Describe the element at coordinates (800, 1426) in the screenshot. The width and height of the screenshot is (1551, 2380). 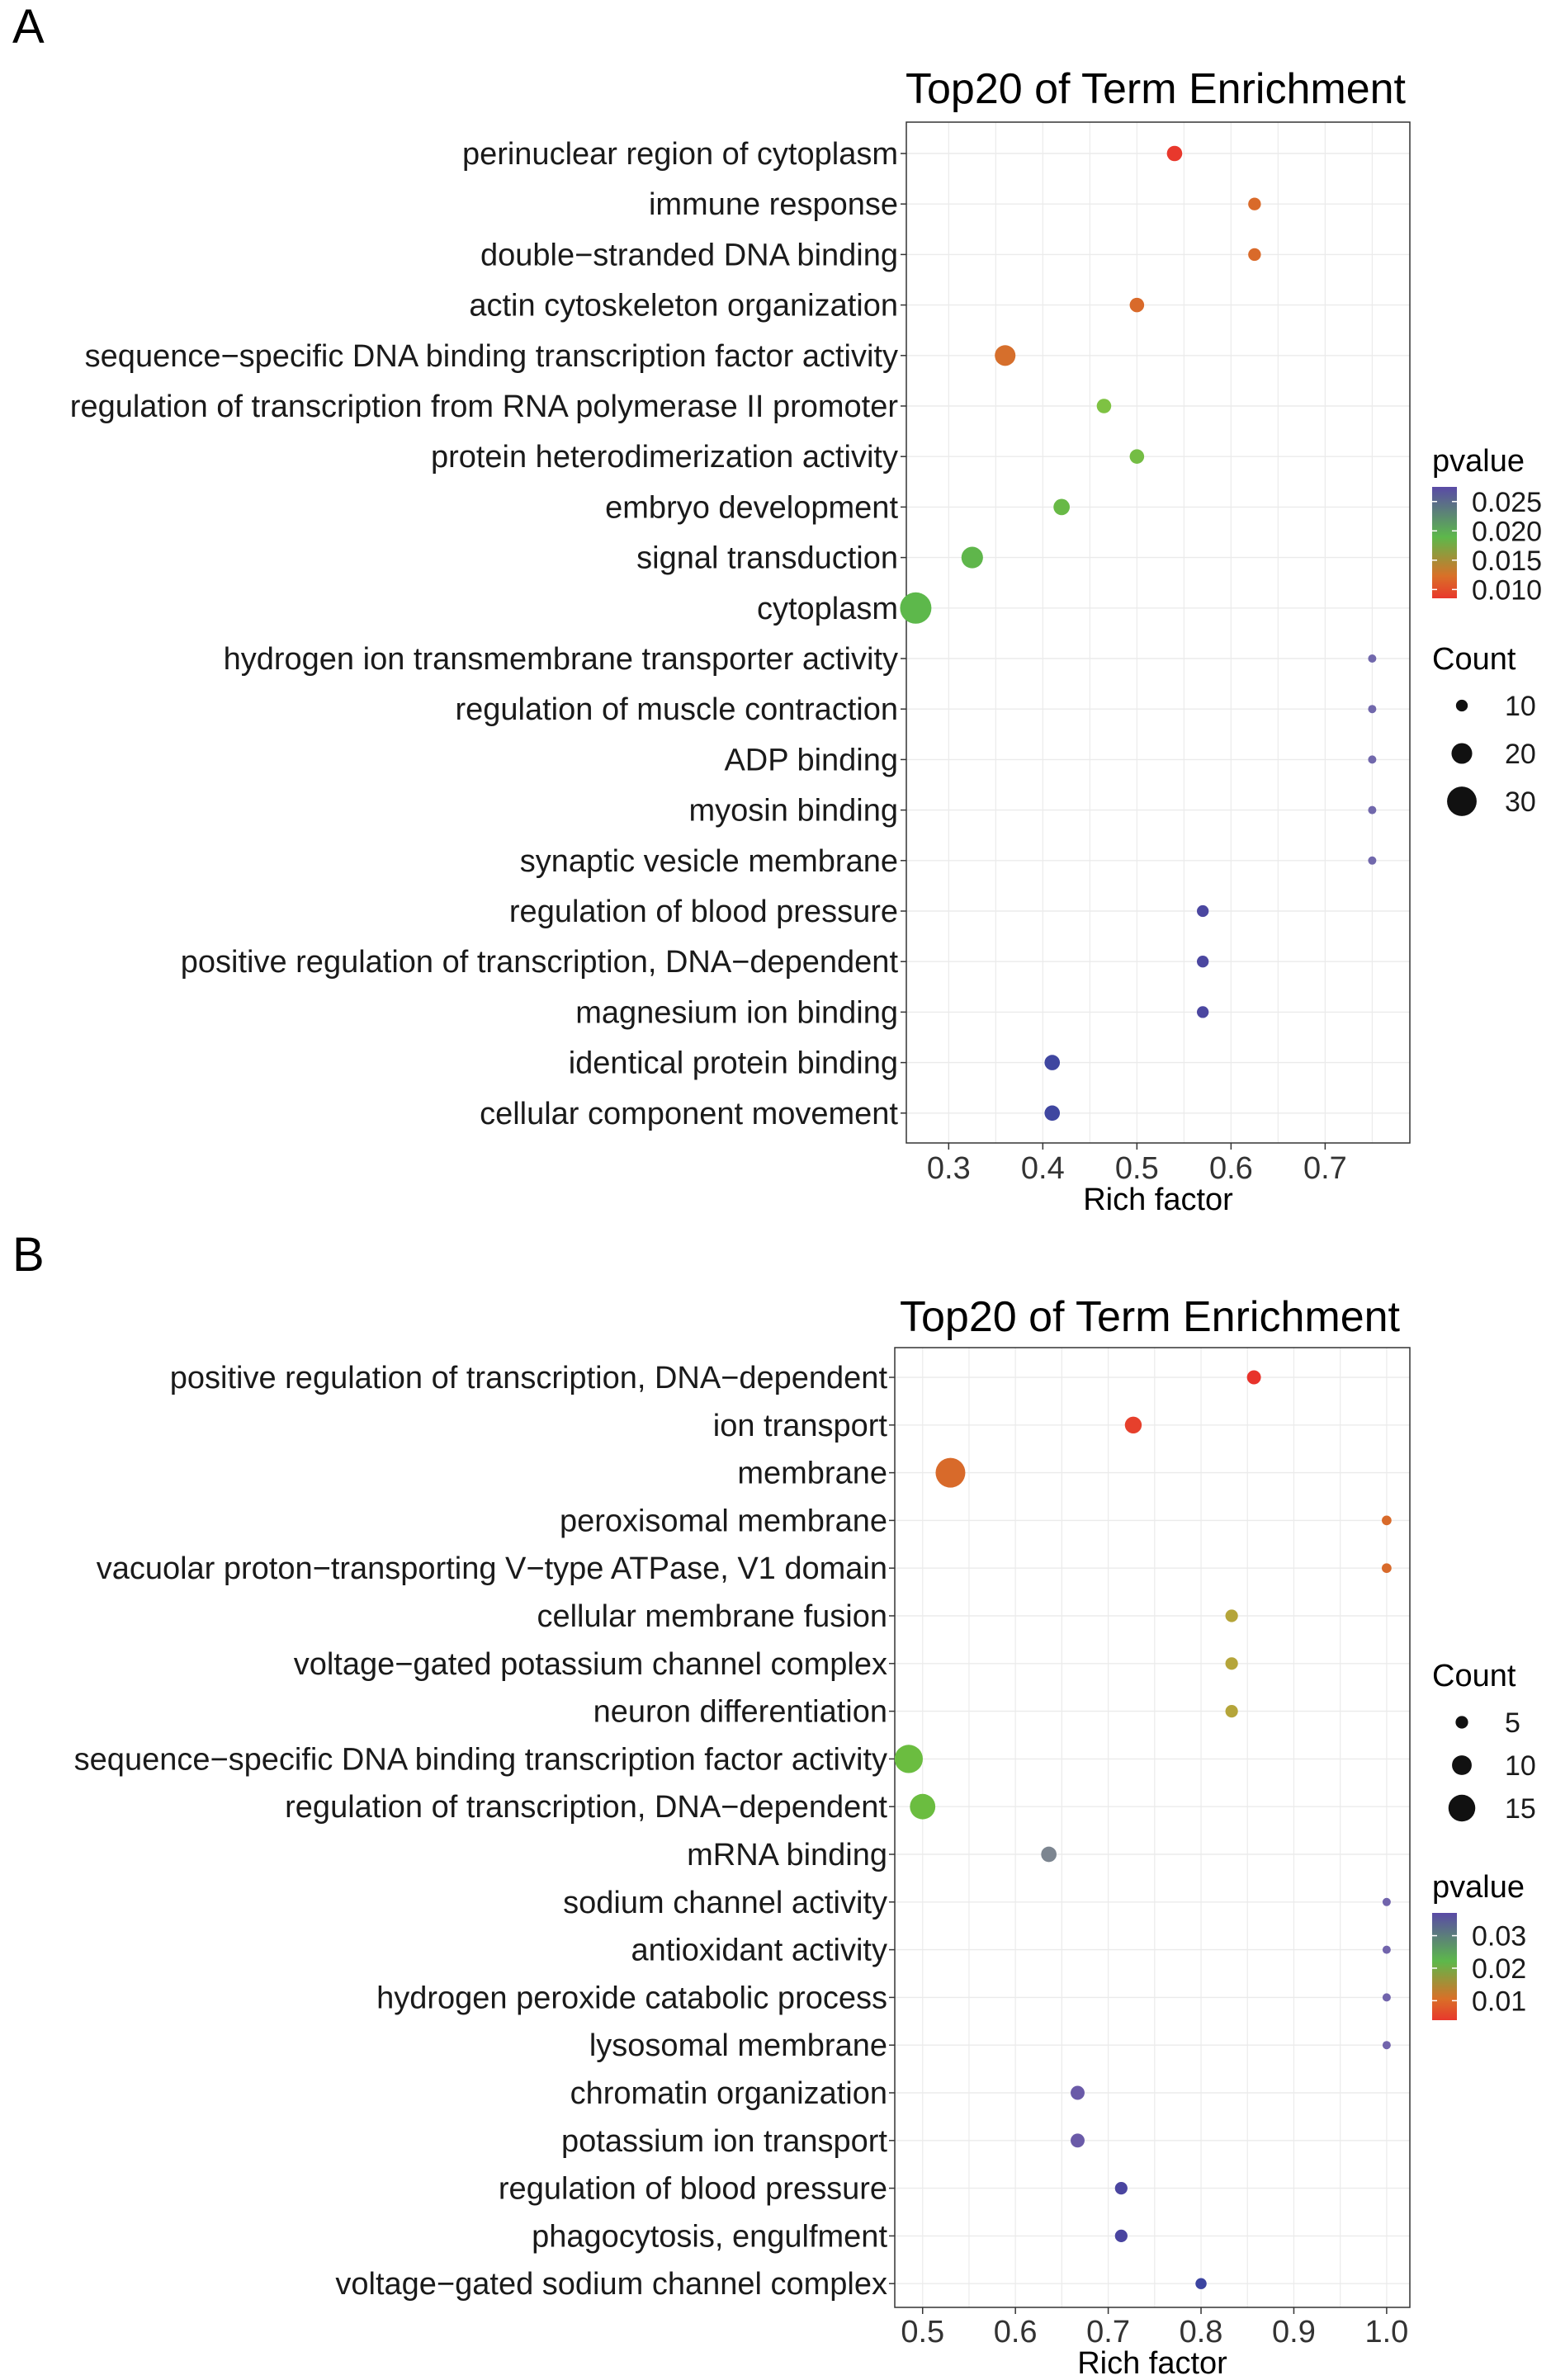
I see `term-label: ion transport` at that location.